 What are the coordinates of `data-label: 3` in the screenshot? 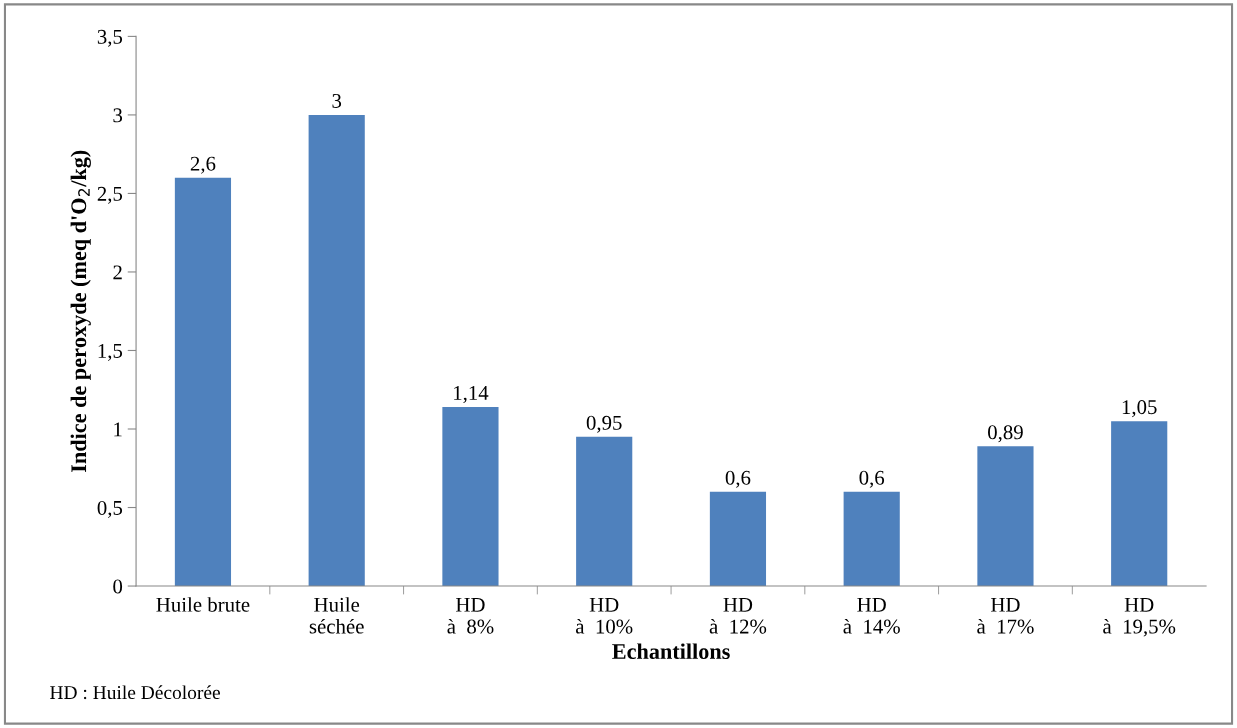 It's located at (337, 100).